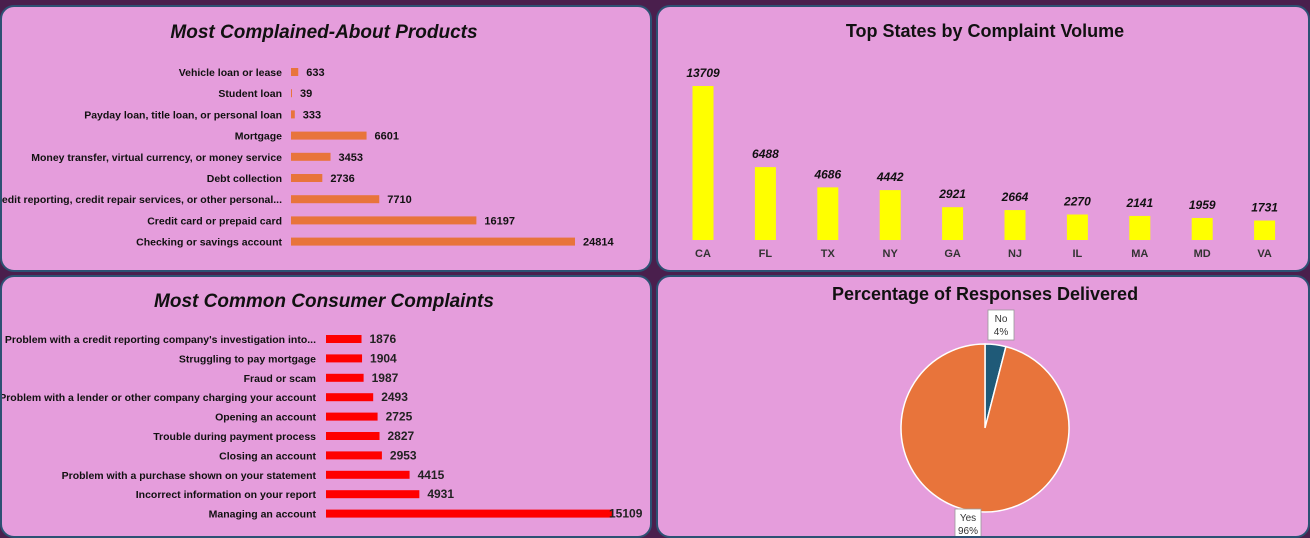 Image resolution: width=1310 pixels, height=538 pixels. Describe the element at coordinates (351, 158) in the screenshot. I see `data-label: 3453` at that location.